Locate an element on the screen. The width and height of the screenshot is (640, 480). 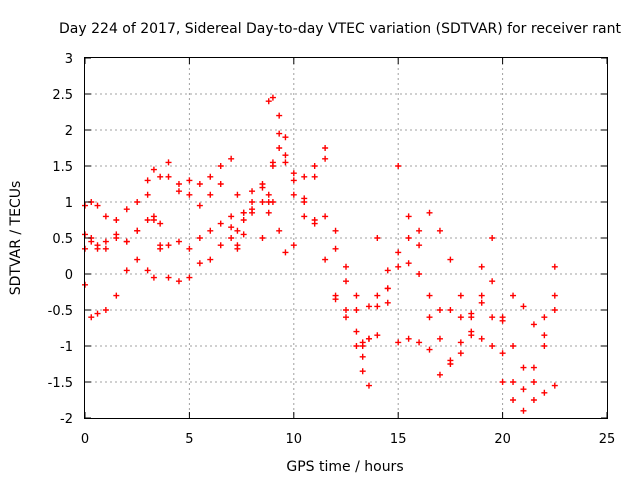
x-tick-label: 5 is located at coordinates (189, 439).